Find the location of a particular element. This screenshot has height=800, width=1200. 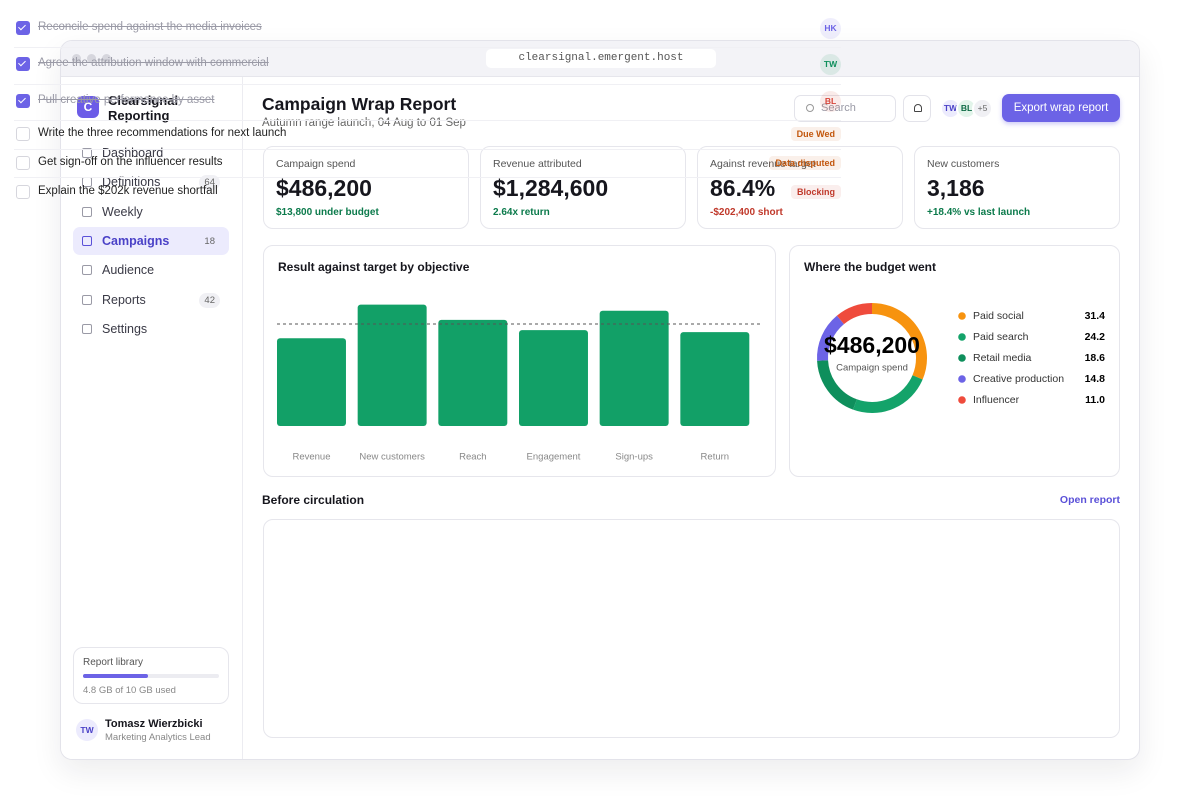

kpi-note: $13,800 under budget is located at coordinates (327, 212).